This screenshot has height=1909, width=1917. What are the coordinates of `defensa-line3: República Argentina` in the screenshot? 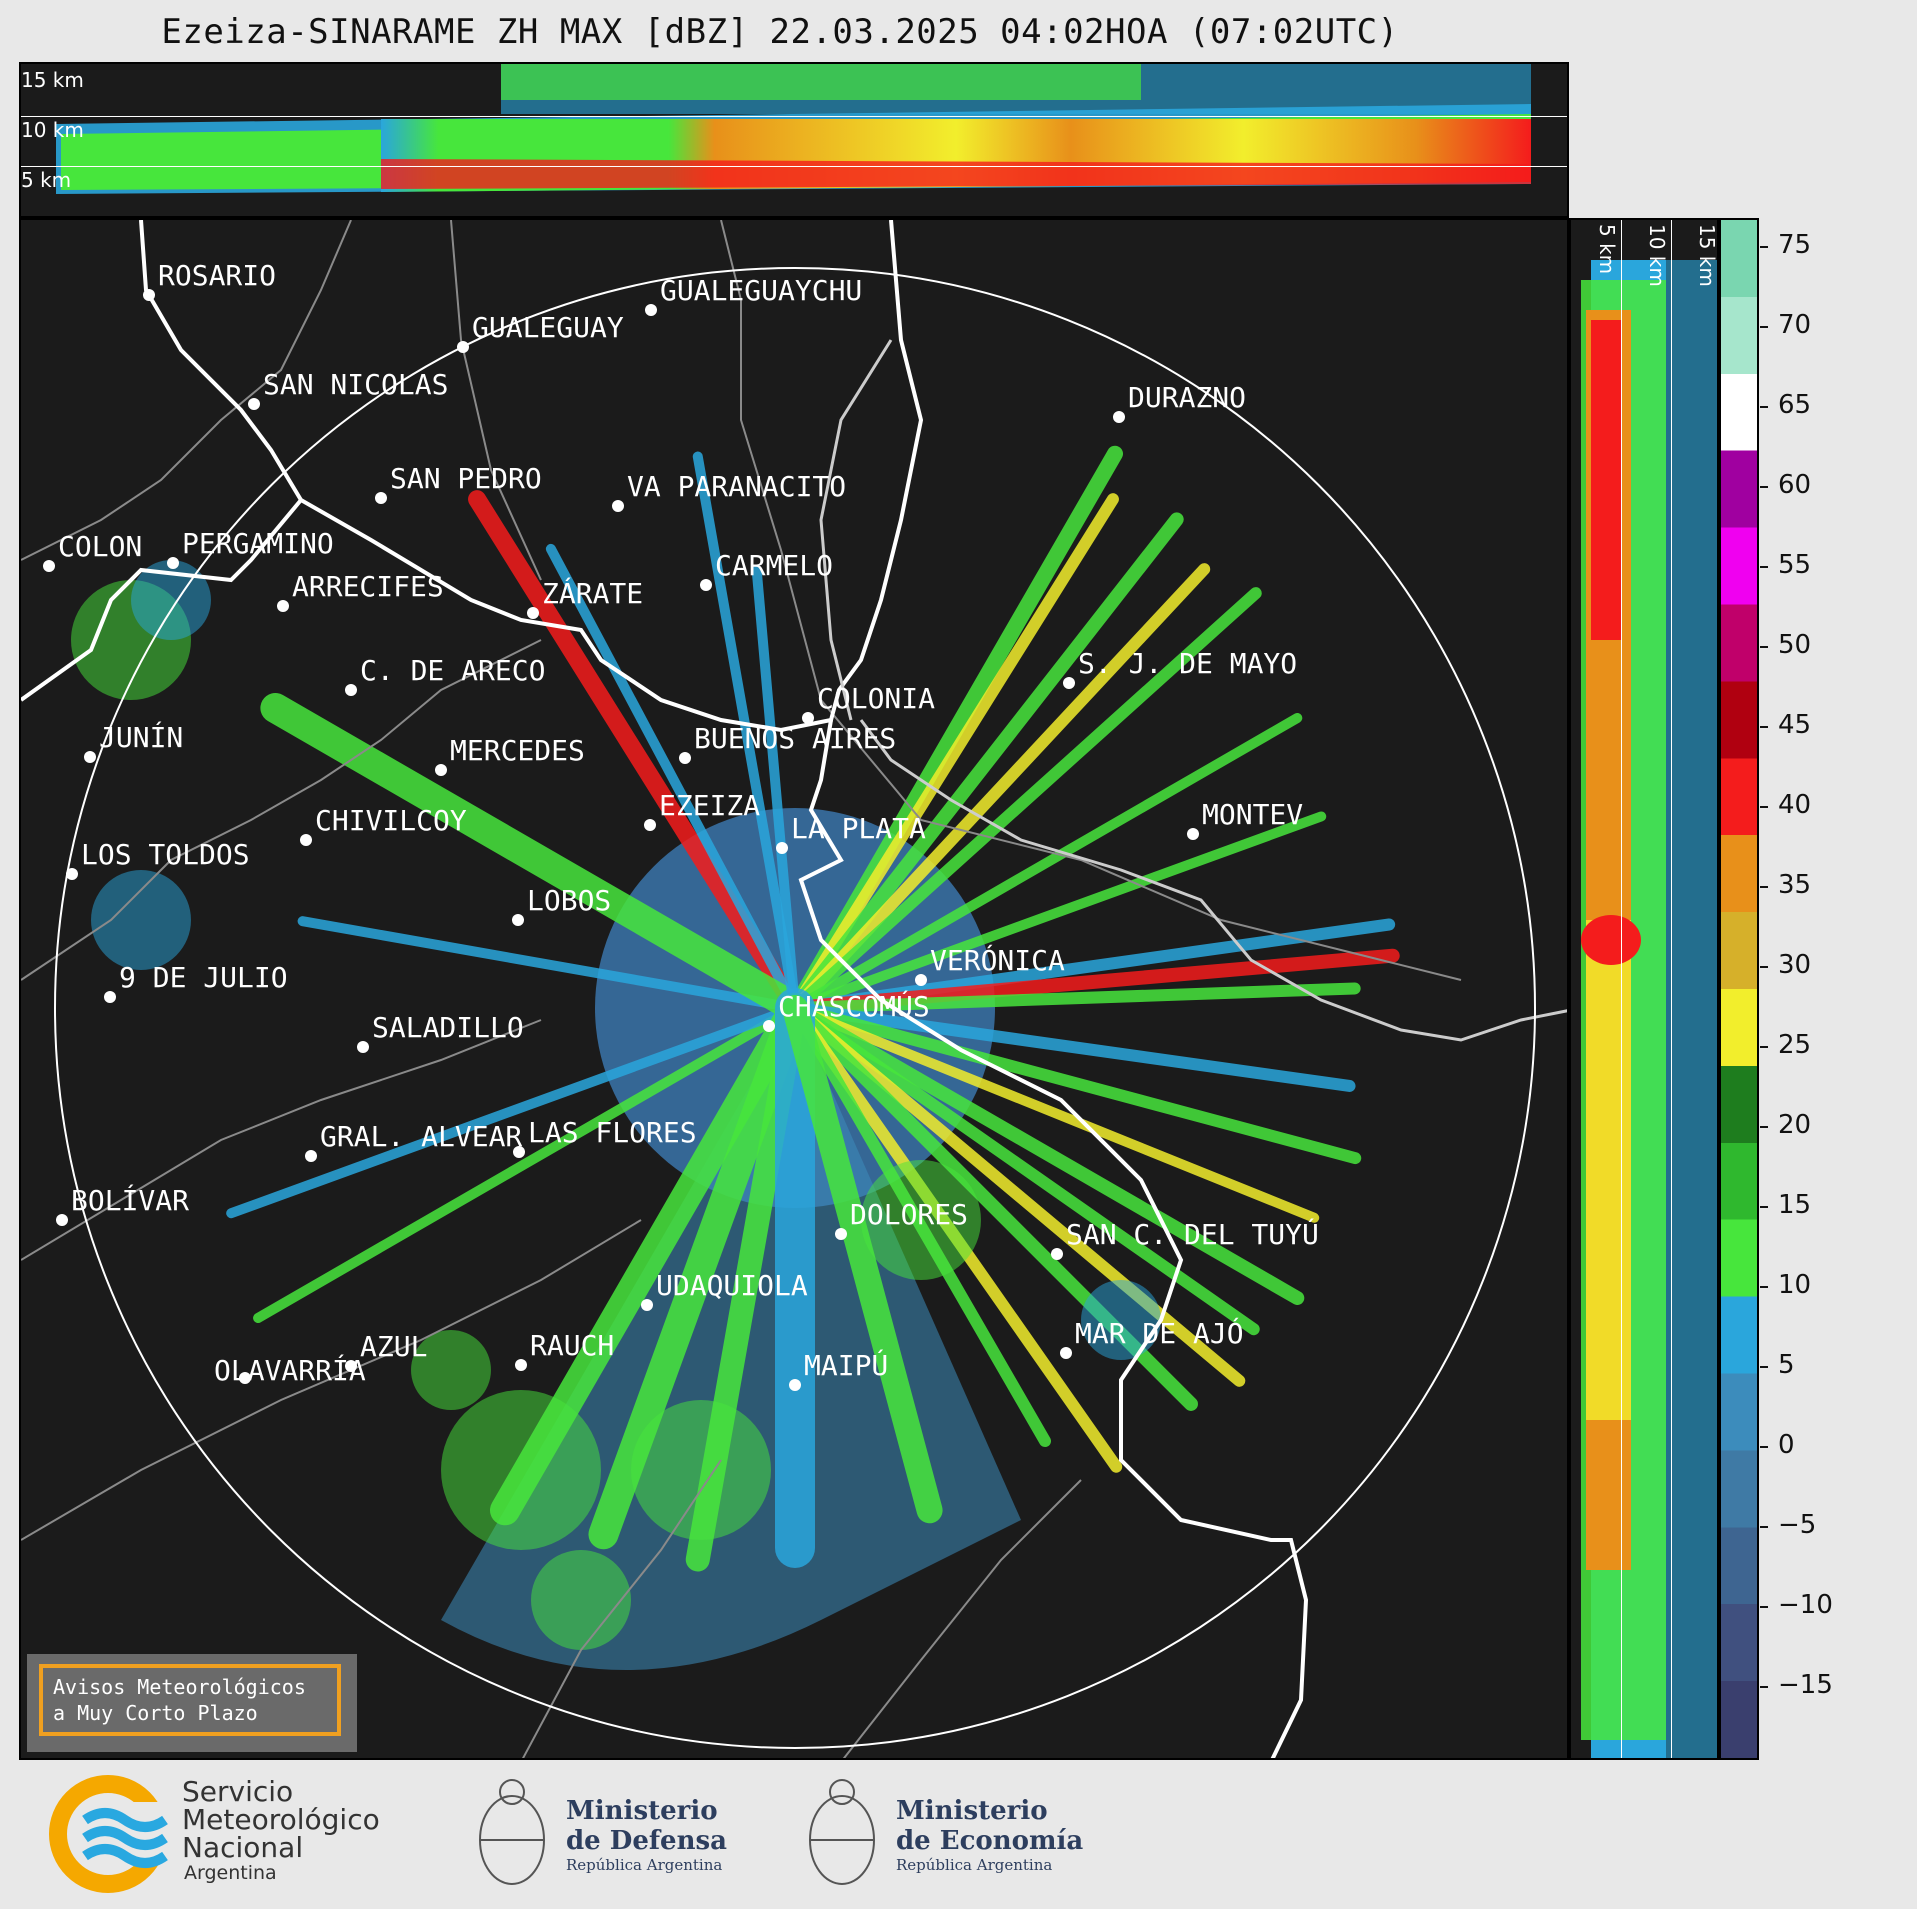 It's located at (644, 1865).